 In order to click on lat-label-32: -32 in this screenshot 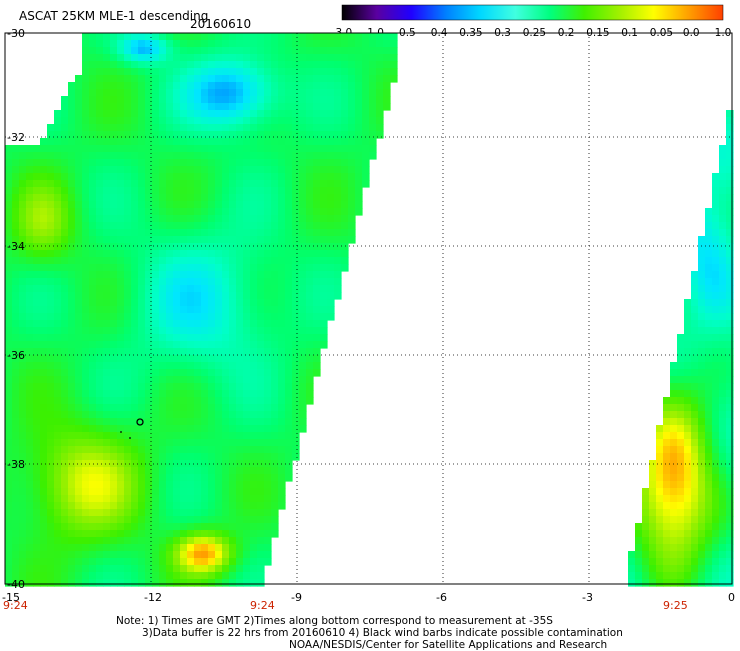, I will do `click(16, 137)`.